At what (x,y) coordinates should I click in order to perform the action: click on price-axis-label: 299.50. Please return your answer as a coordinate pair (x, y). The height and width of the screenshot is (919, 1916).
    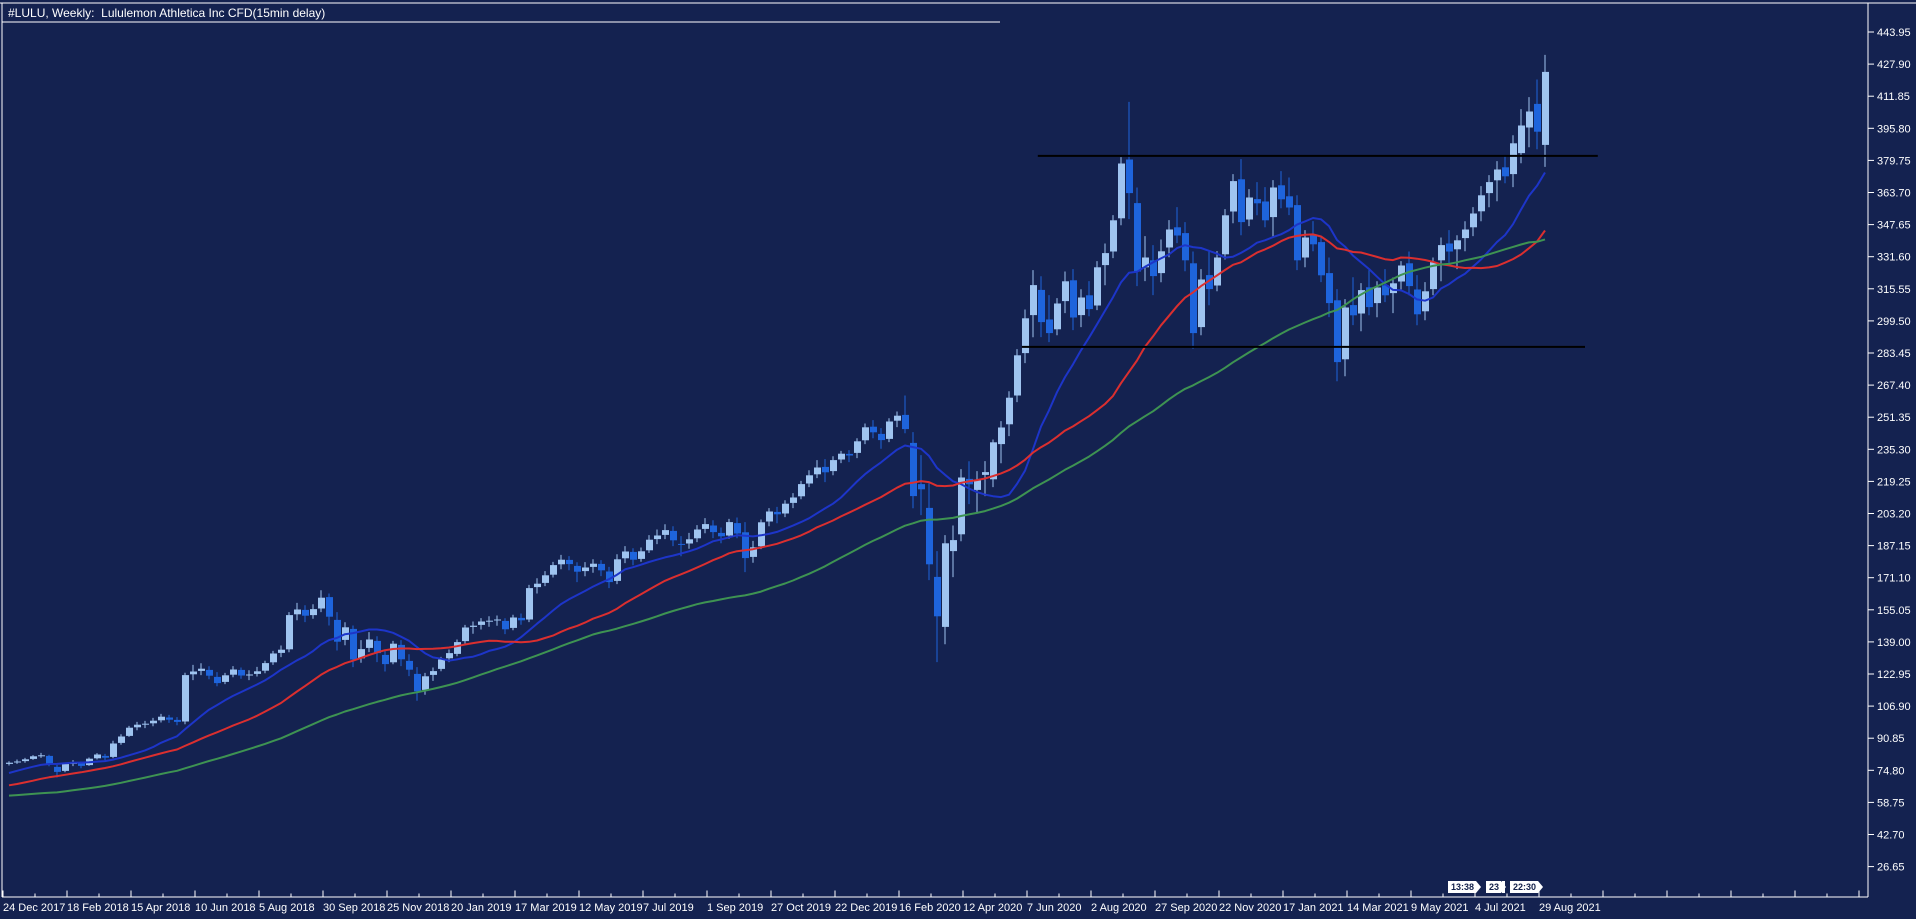
    Looking at the image, I should click on (1894, 322).